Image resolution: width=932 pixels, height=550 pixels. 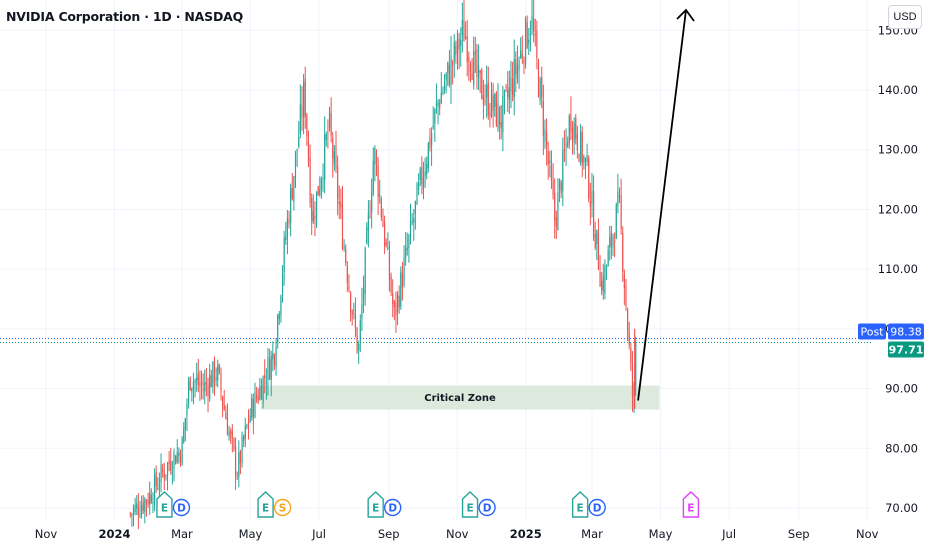 I want to click on event-marker-text: E, so click(x=469, y=509).